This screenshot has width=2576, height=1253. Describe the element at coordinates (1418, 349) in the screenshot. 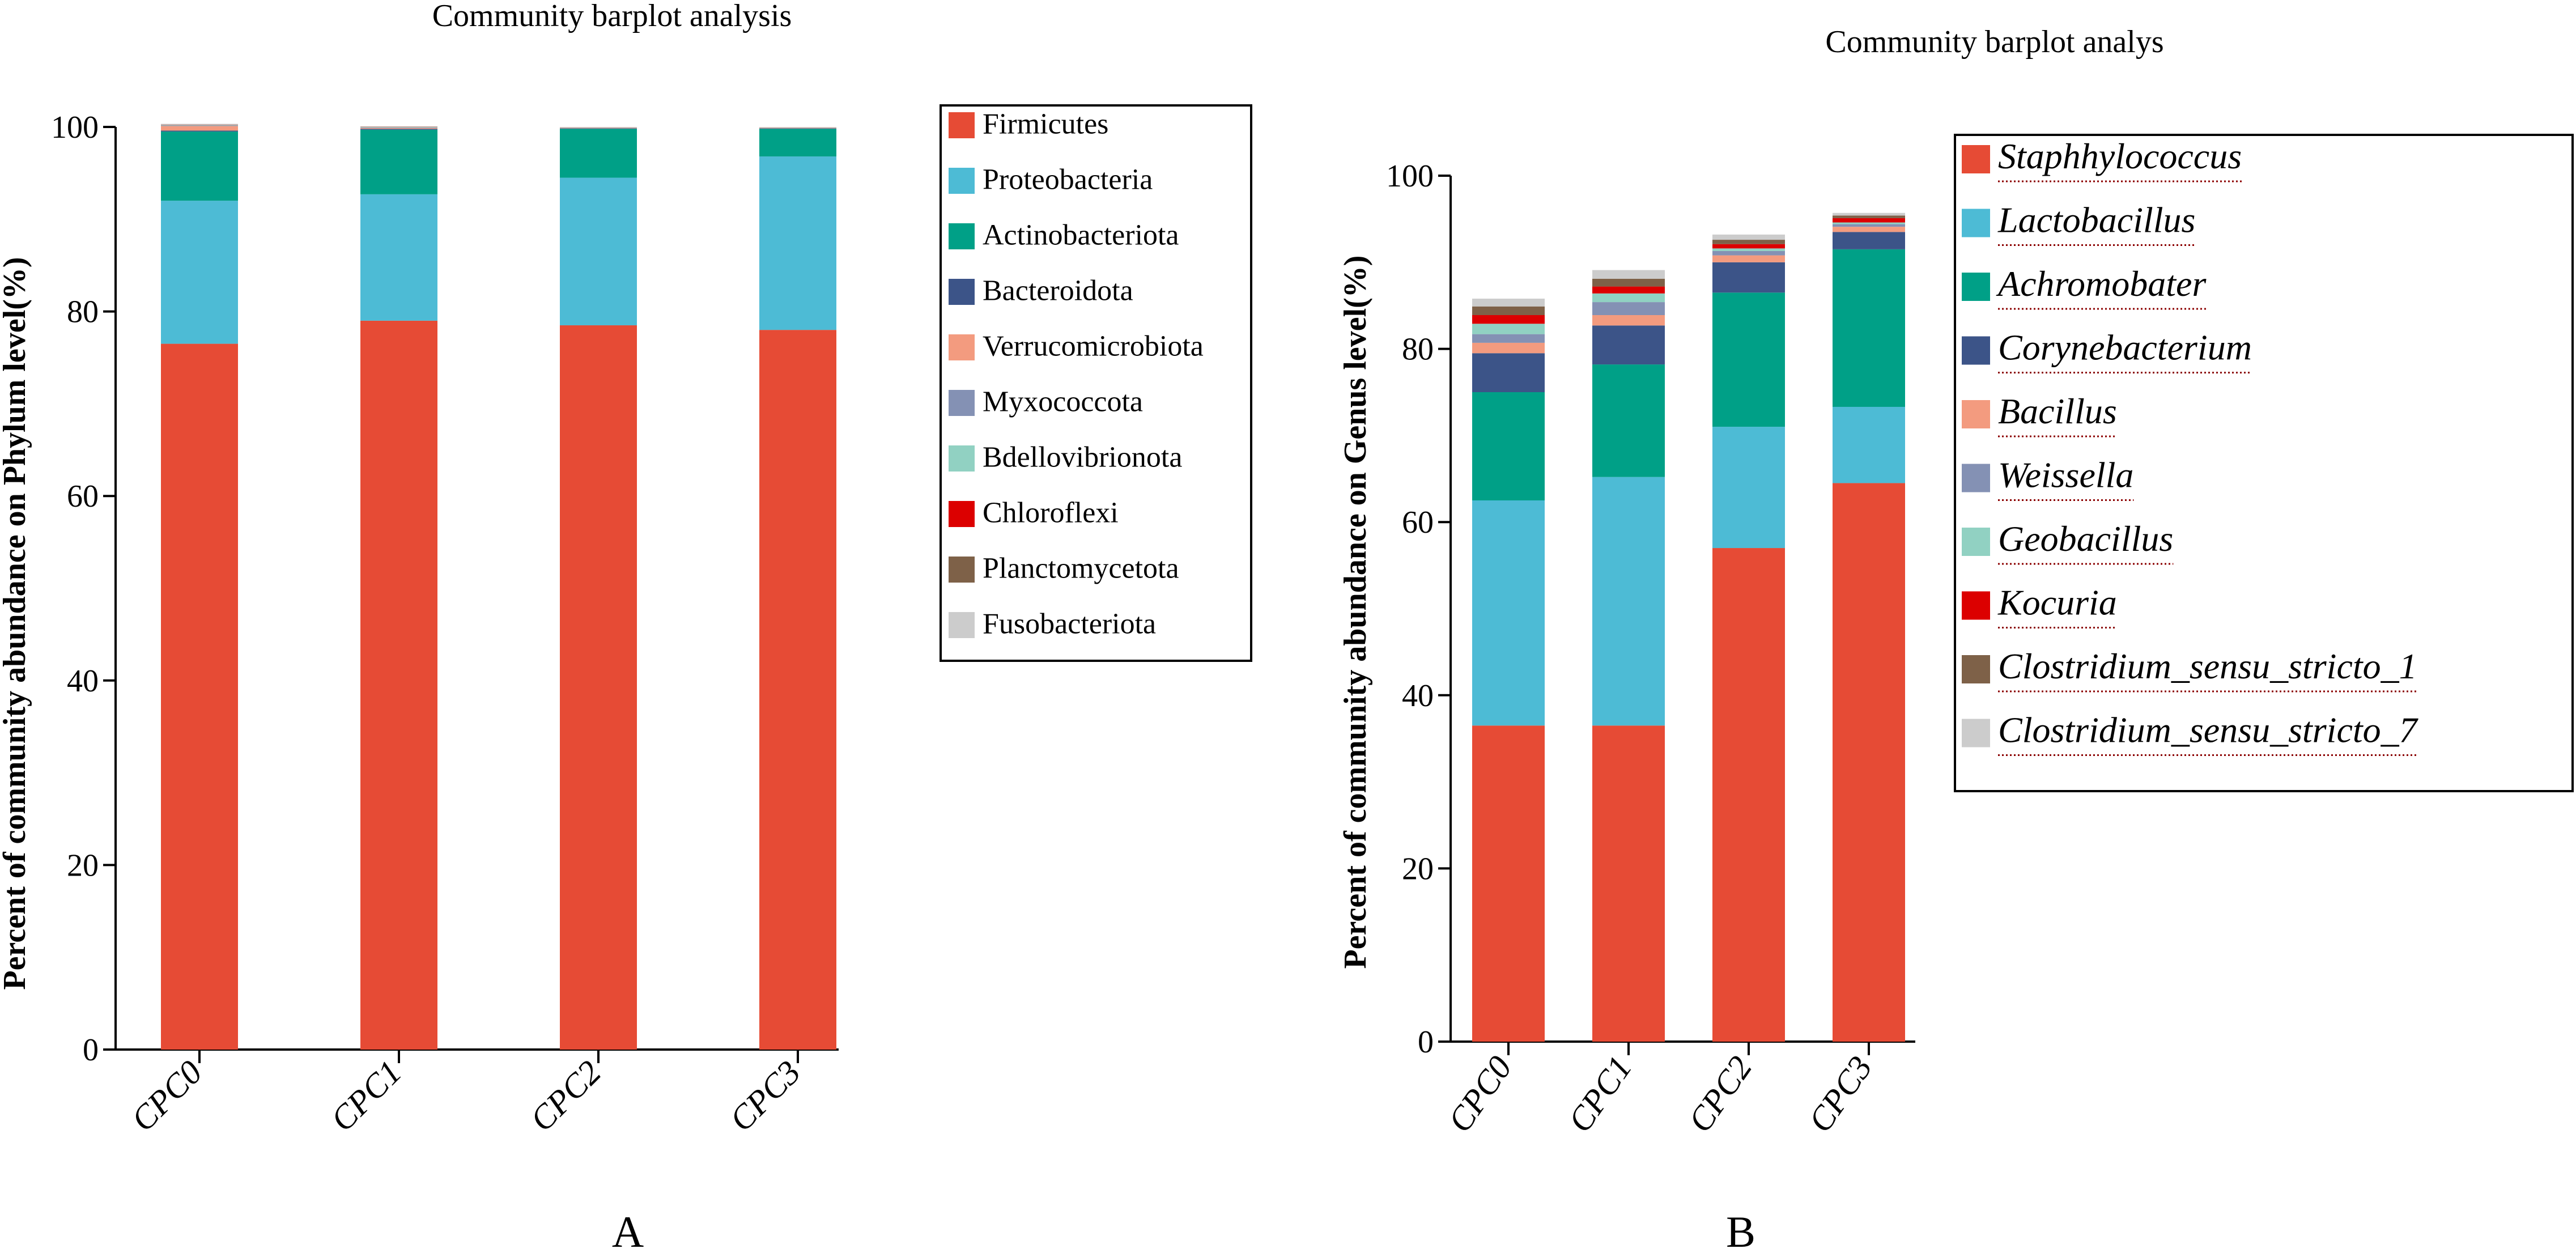

I see `chart-b-y-tick-label: 80` at that location.